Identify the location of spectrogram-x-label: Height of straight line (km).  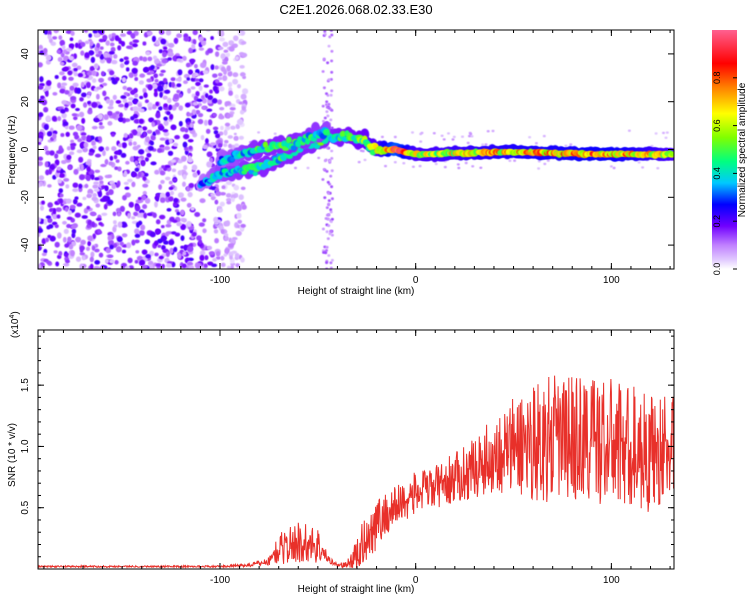
(356, 291).